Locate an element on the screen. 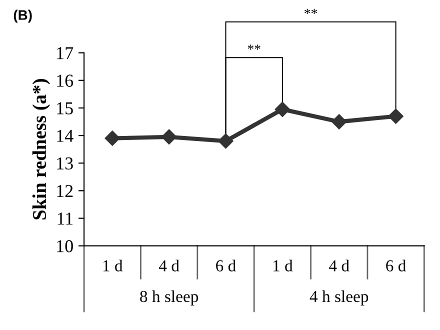 Image resolution: width=440 pixels, height=330 pixels. y-tick-label: 13 is located at coordinates (65, 163).